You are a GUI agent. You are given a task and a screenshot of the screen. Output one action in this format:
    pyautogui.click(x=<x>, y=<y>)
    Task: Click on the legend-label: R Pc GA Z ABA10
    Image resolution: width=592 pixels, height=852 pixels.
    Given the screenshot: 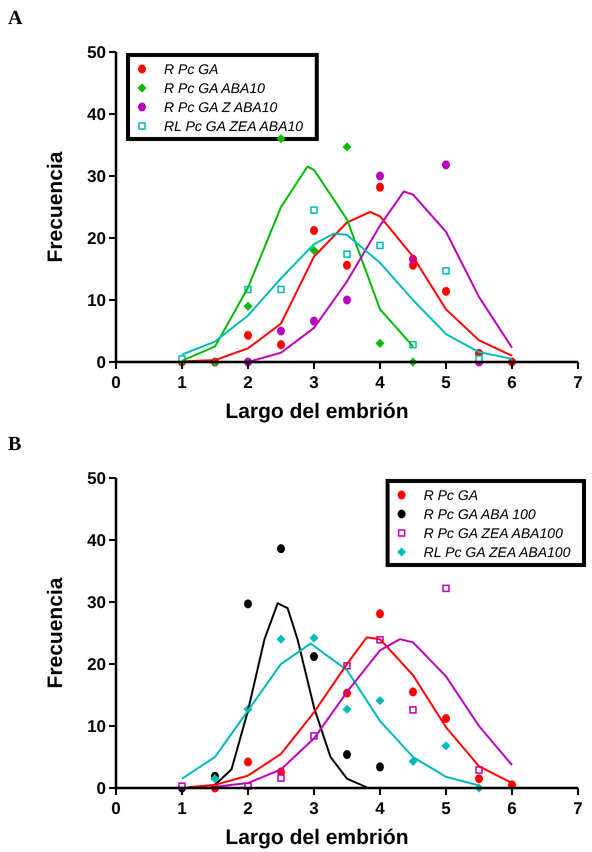 What is the action you would take?
    pyautogui.click(x=221, y=107)
    